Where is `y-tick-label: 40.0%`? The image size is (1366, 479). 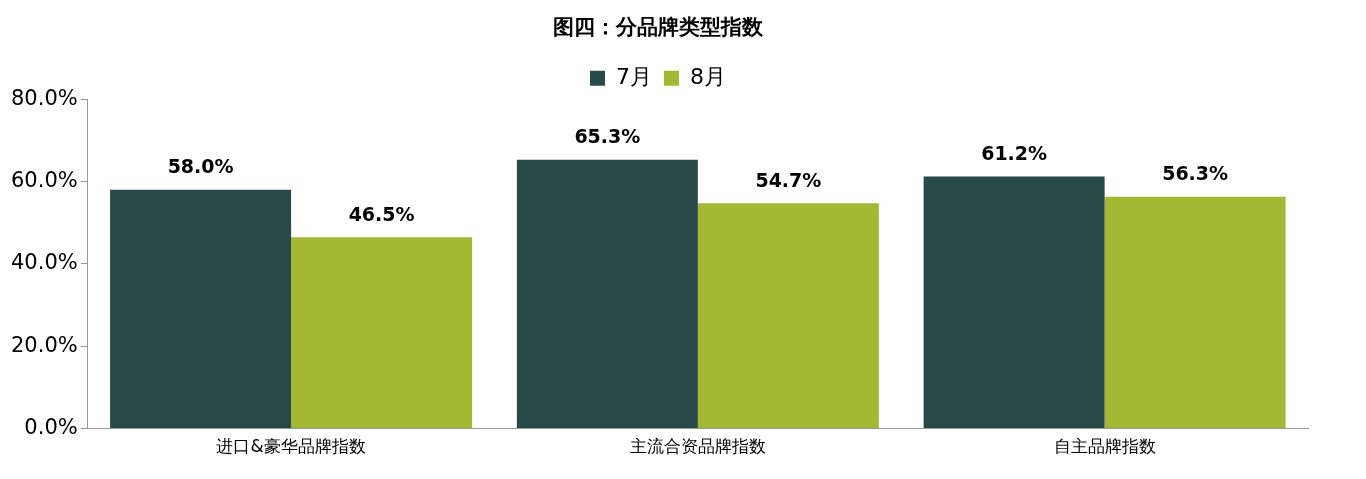
y-tick-label: 40.0% is located at coordinates (44, 262).